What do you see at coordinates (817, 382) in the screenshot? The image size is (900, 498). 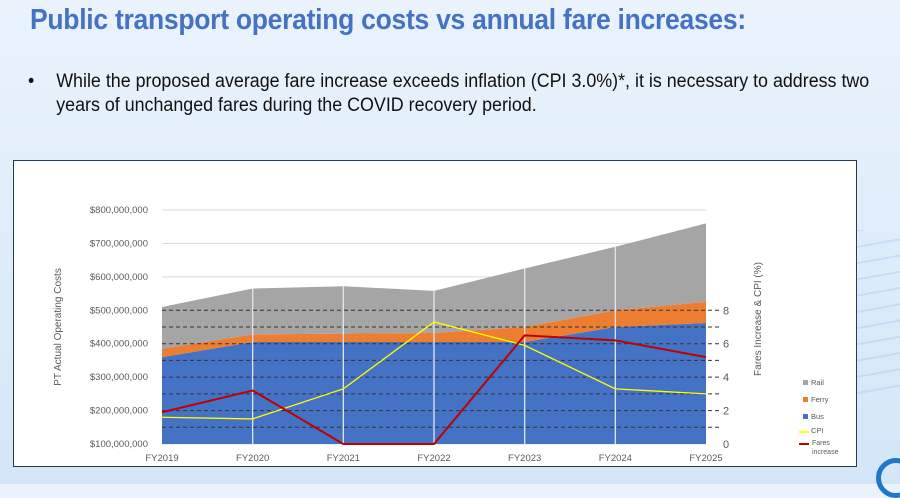 I see `legend-label-rail: Rail` at bounding box center [817, 382].